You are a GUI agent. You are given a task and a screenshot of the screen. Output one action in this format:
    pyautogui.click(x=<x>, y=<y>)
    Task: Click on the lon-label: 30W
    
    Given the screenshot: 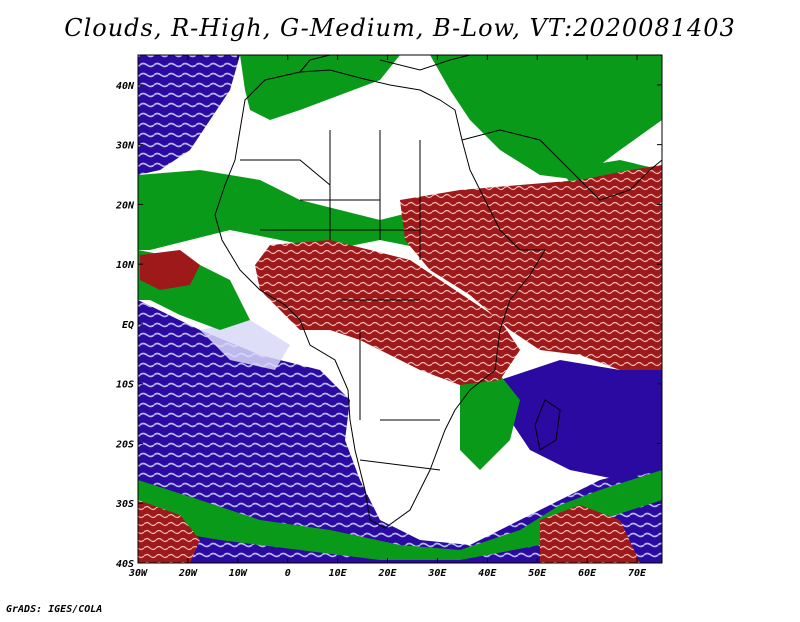 What is the action you would take?
    pyautogui.click(x=138, y=573)
    